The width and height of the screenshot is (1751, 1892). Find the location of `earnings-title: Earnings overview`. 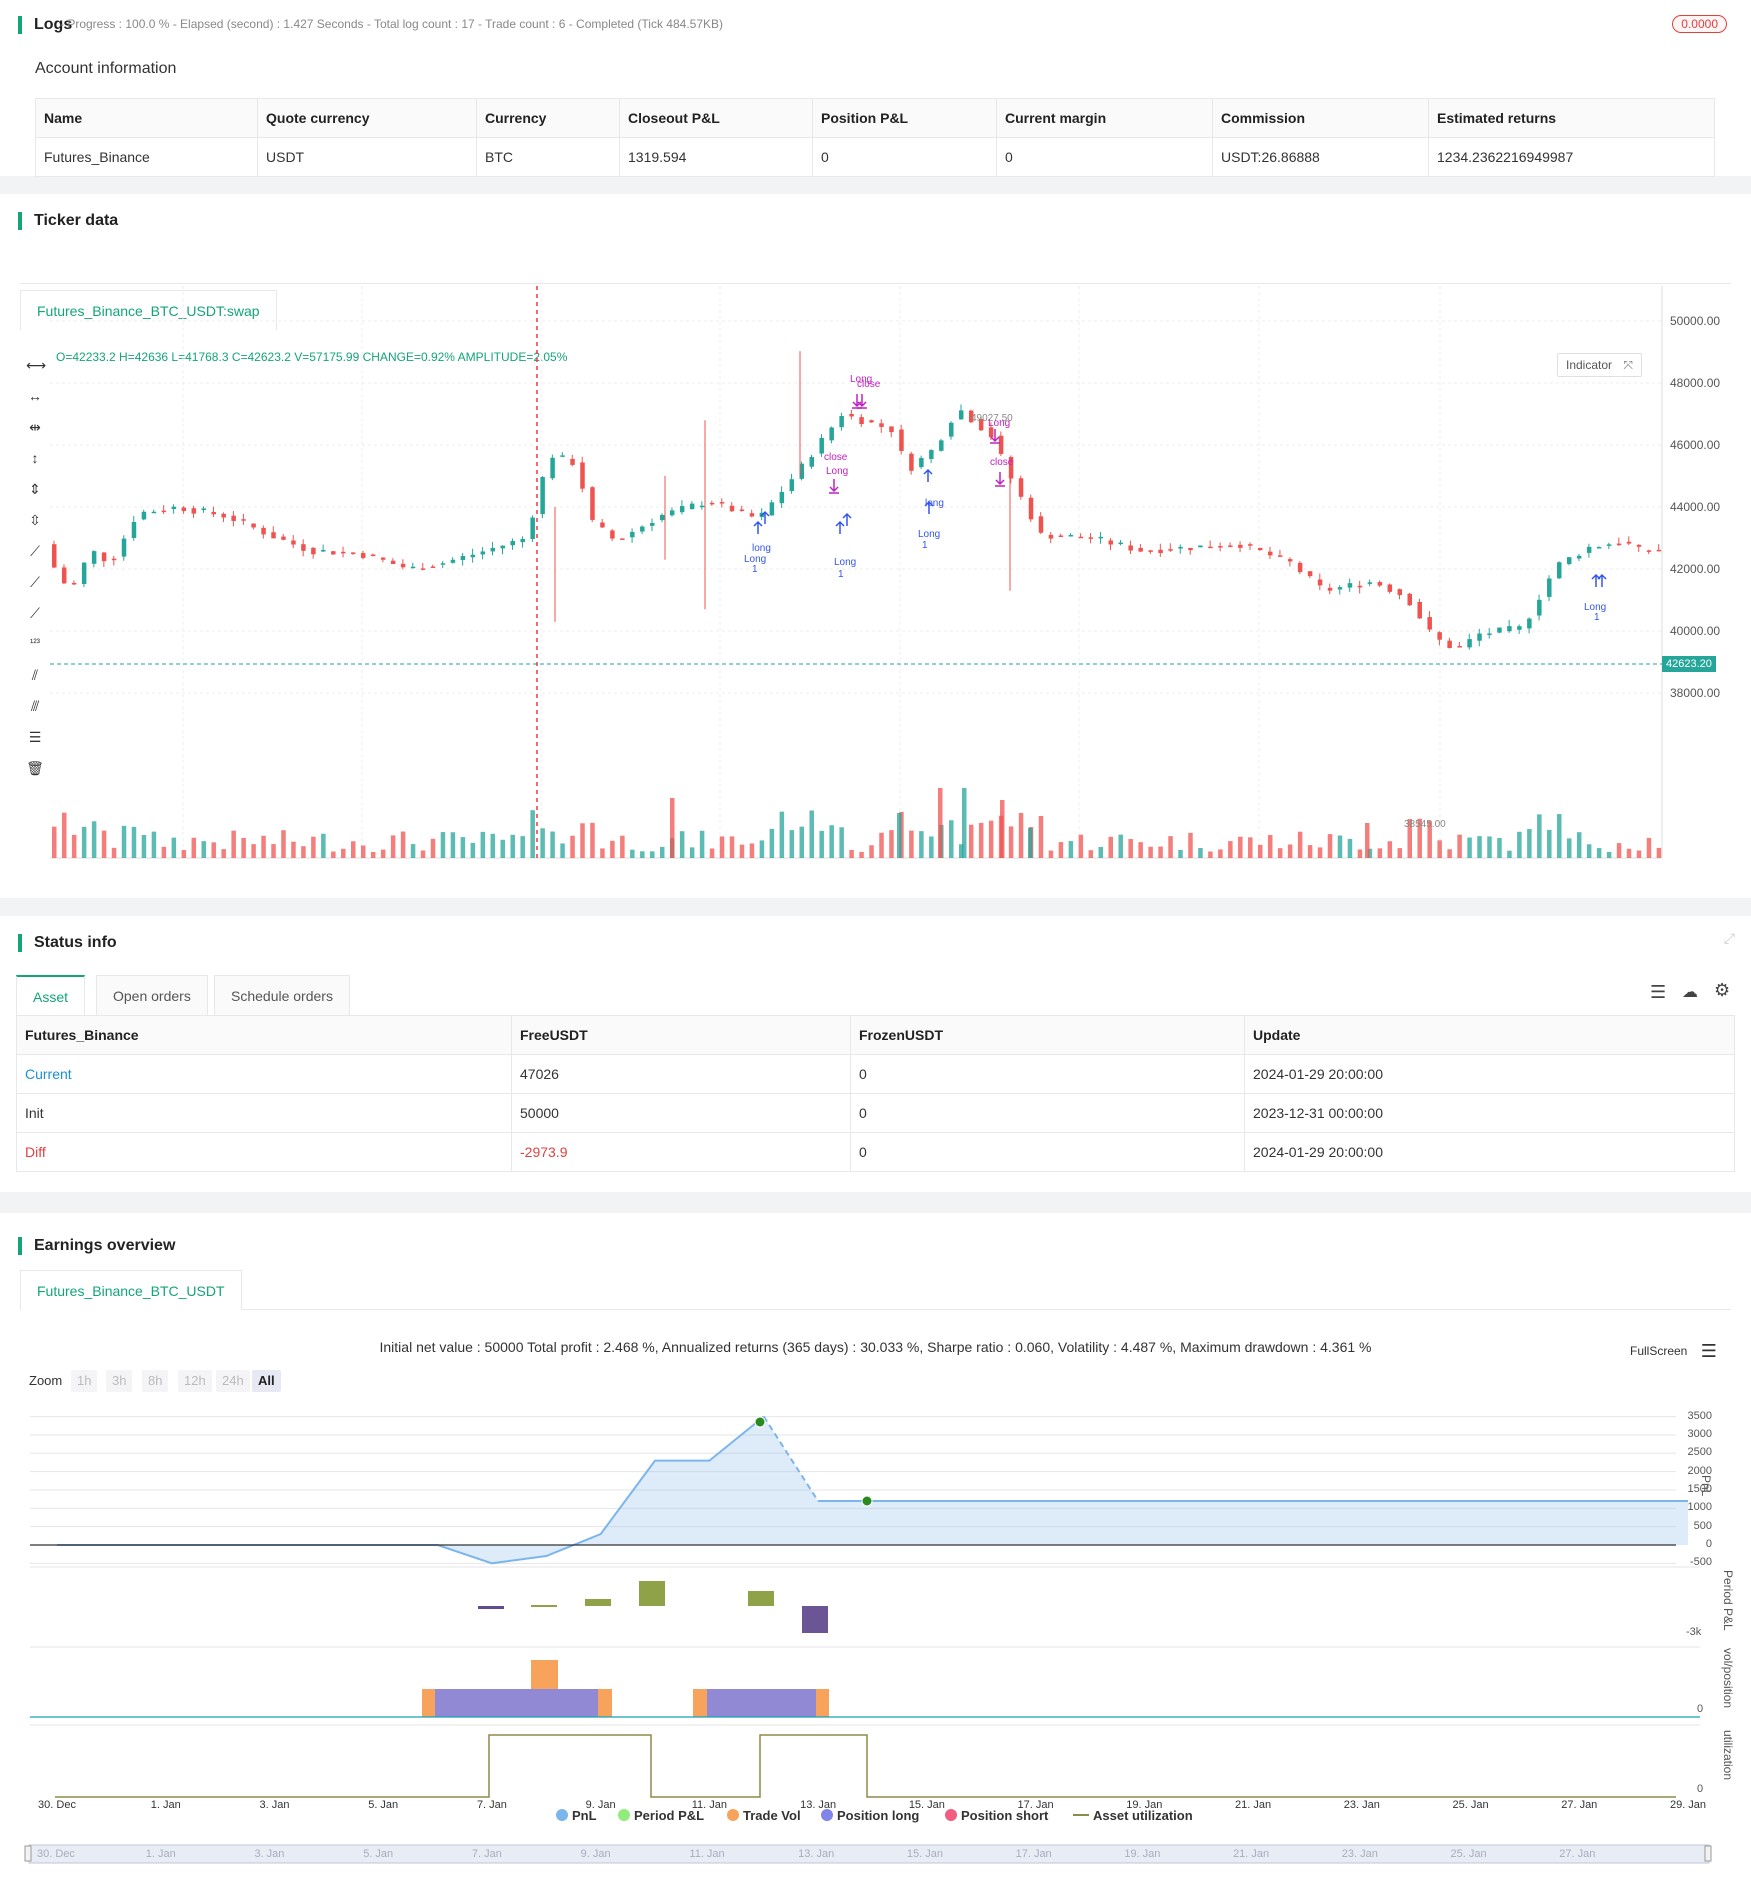

earnings-title: Earnings overview is located at coordinates (96, 1246).